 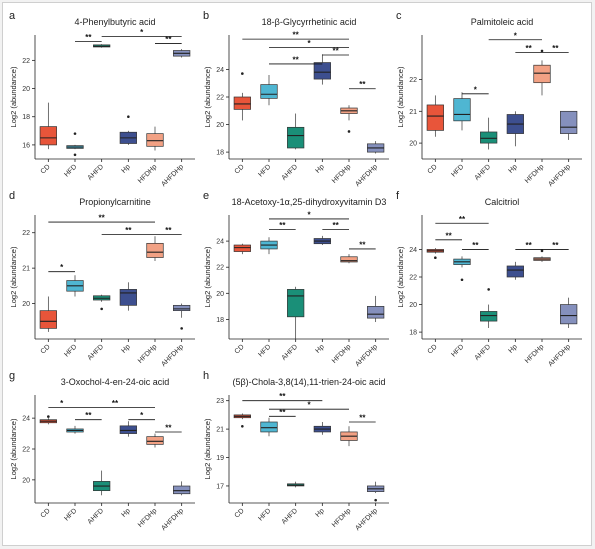 I want to click on panel-letter: h, so click(x=206, y=376).